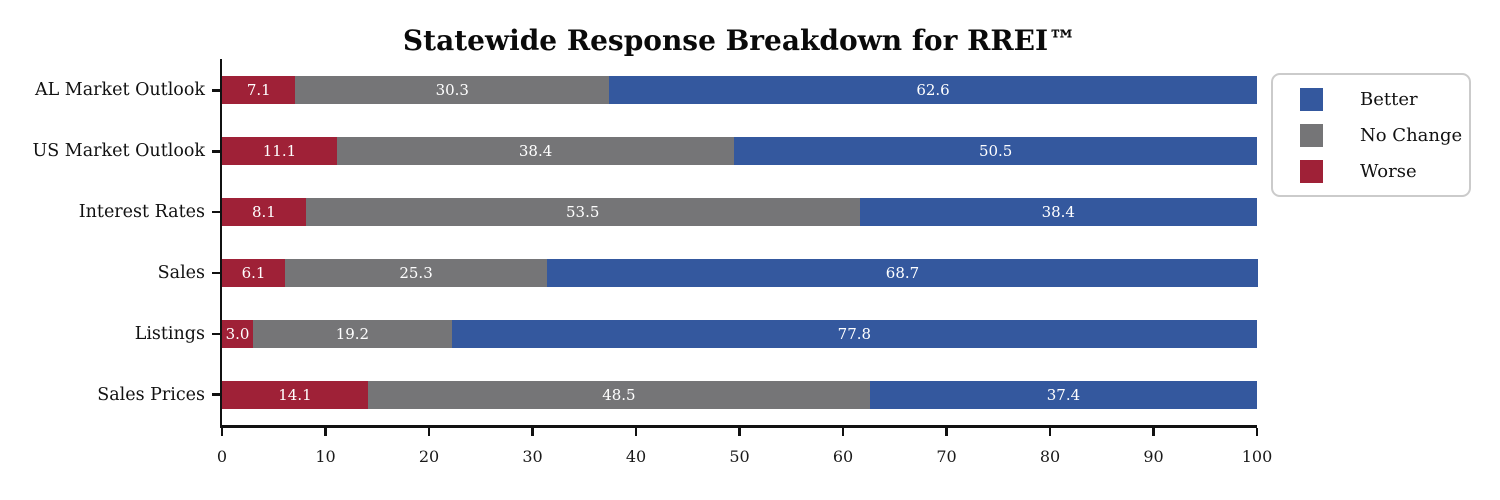 The image size is (1500, 500). Describe the element at coordinates (141, 212) in the screenshot. I see `category-label: Interest Rates` at that location.